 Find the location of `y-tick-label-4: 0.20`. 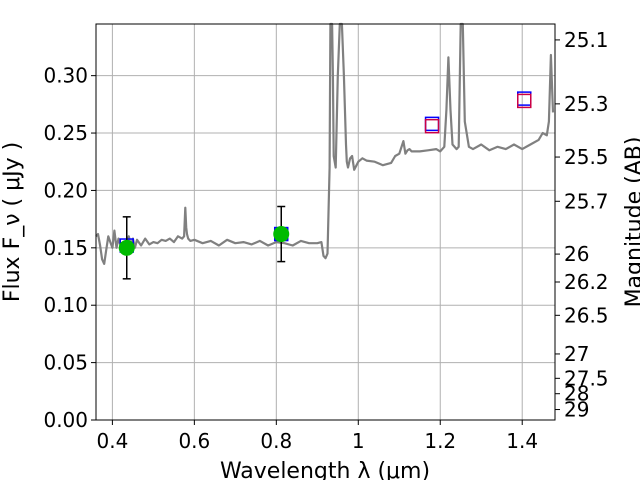

y-tick-label-4: 0.20 is located at coordinates (65, 190).